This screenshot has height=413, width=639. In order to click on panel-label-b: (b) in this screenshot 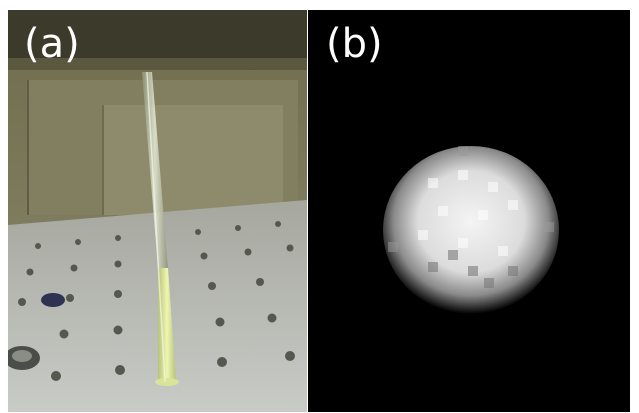, I will do `click(354, 44)`.